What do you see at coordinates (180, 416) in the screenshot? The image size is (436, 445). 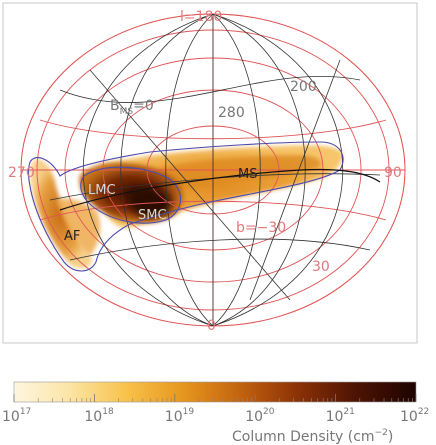 I see `colorbar-tick-label: 1019` at bounding box center [180, 416].